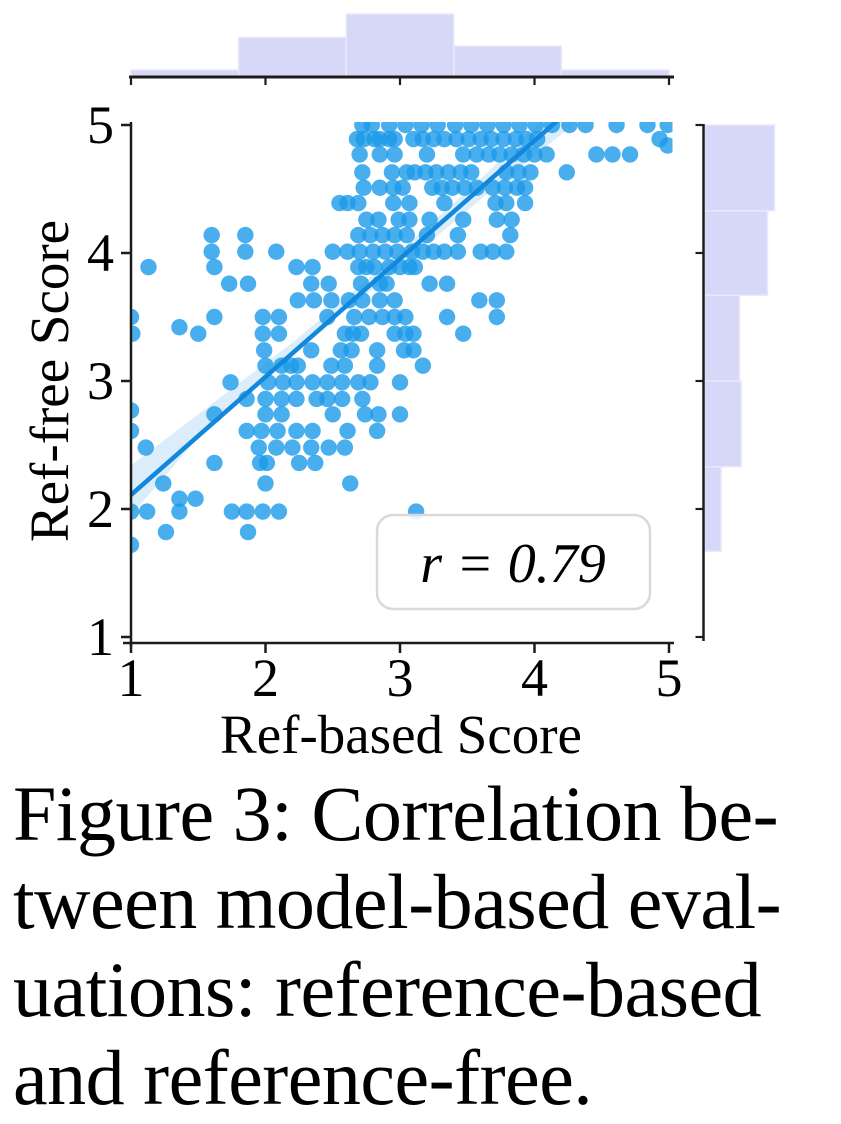 The height and width of the screenshot is (1124, 841). I want to click on caption-line: Figure 3: Correlation be-, so click(396, 813).